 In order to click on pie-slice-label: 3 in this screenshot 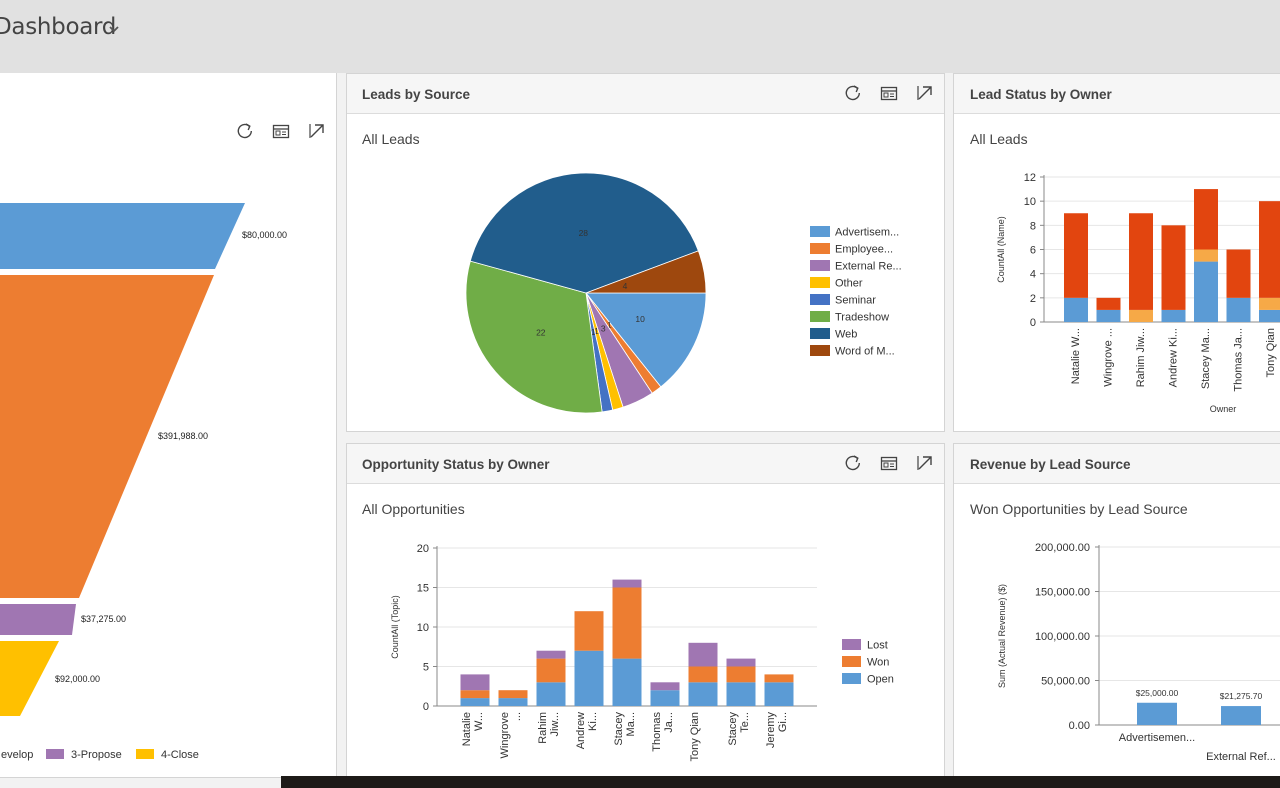, I will do `click(603, 329)`.